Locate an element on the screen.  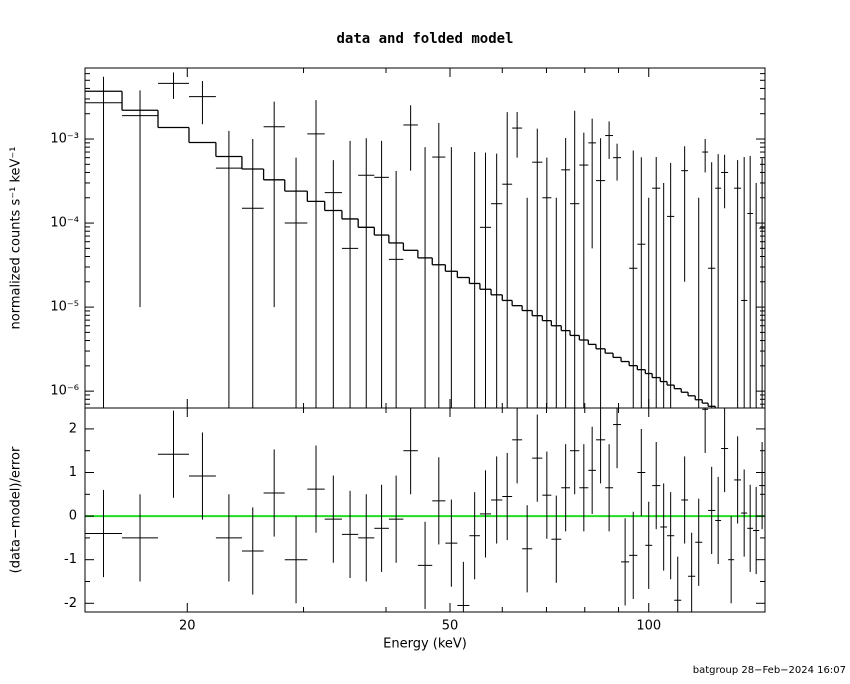
y-tick-label: 10⁻⁶ is located at coordinates (64, 391).